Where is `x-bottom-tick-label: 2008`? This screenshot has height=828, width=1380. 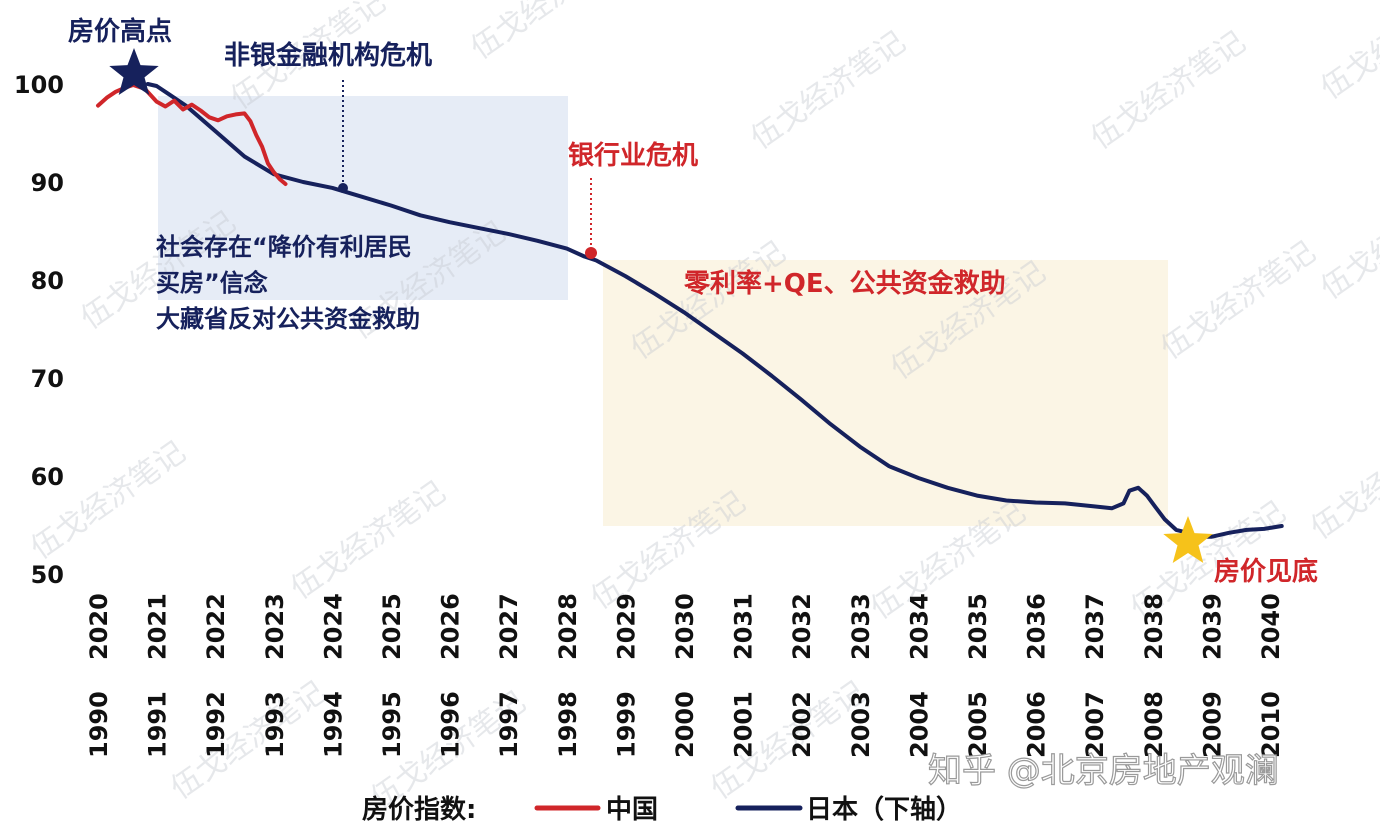 x-bottom-tick-label: 2008 is located at coordinates (1154, 724).